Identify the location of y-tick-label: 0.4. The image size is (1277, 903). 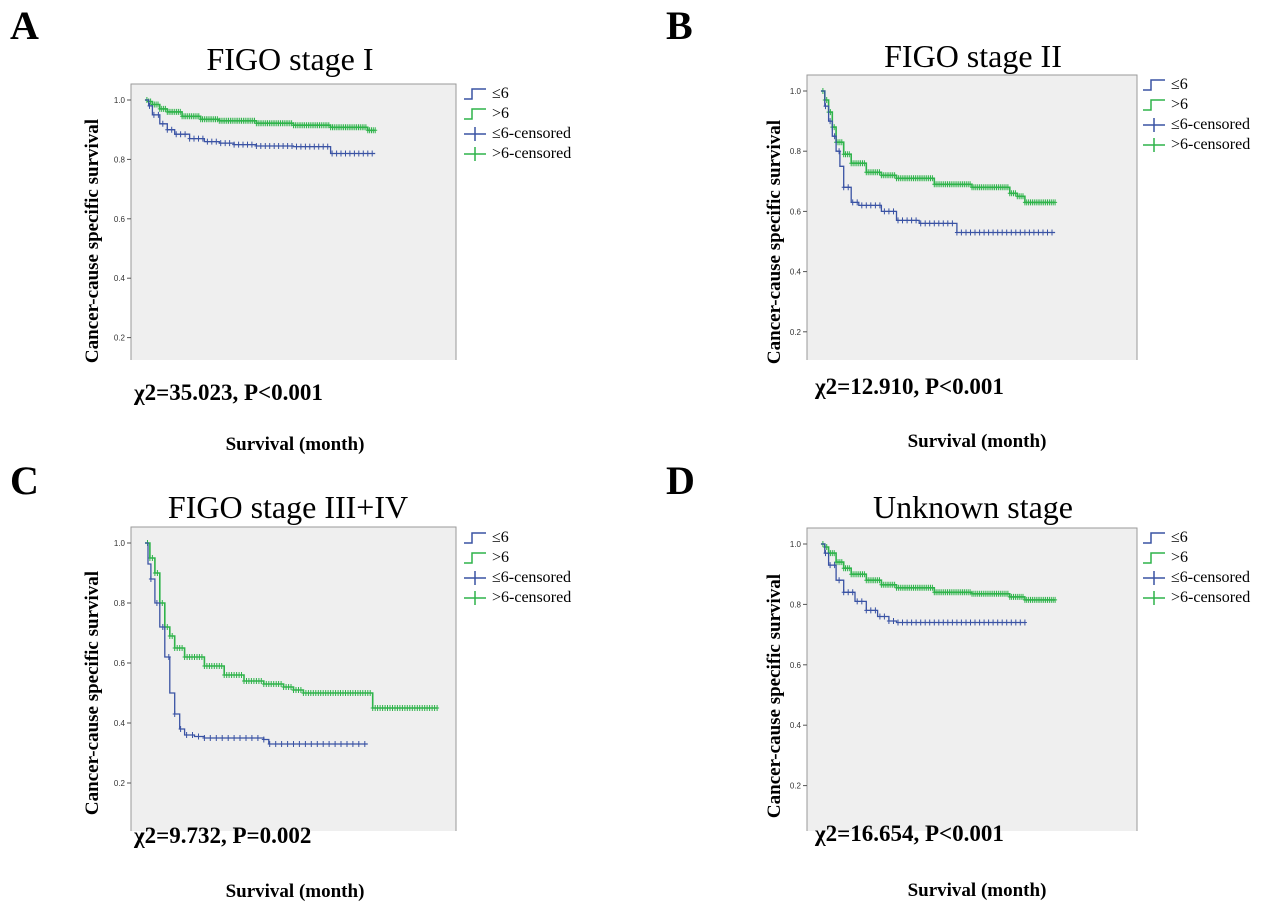
(120, 278).